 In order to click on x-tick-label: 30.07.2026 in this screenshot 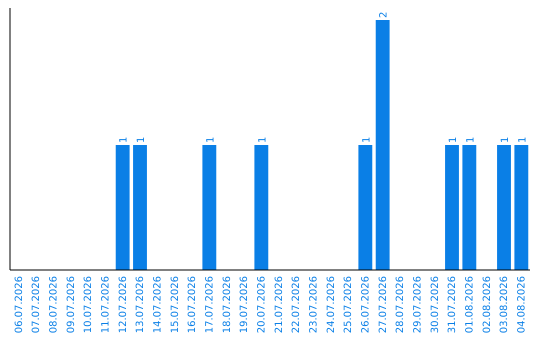, I will do `click(435, 305)`.